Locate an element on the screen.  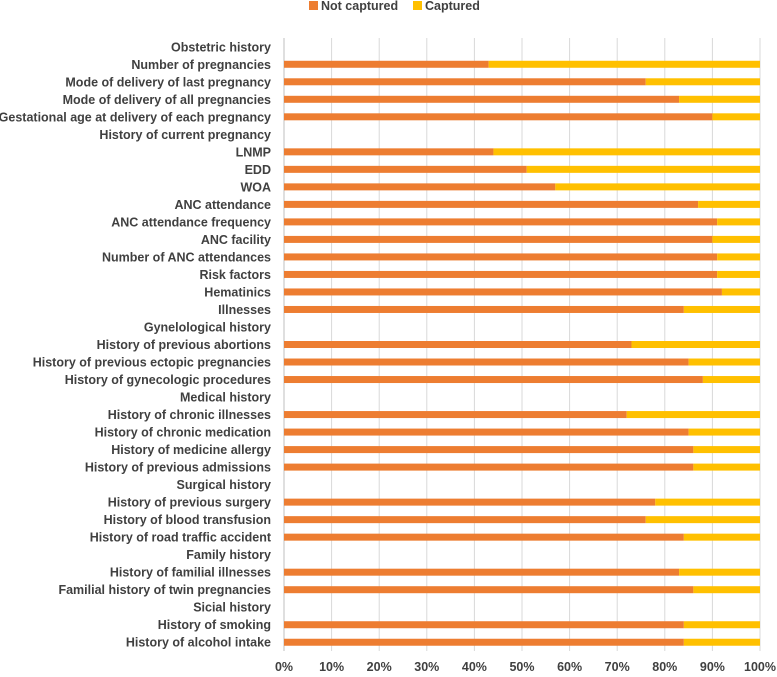
legend: Not captured Captured is located at coordinates (394, 6).